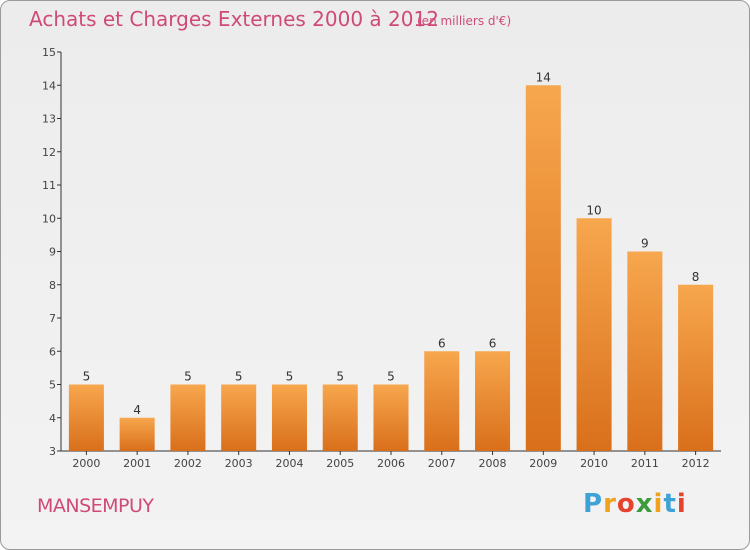  I want to click on x-tick-label: 2009, so click(543, 463).